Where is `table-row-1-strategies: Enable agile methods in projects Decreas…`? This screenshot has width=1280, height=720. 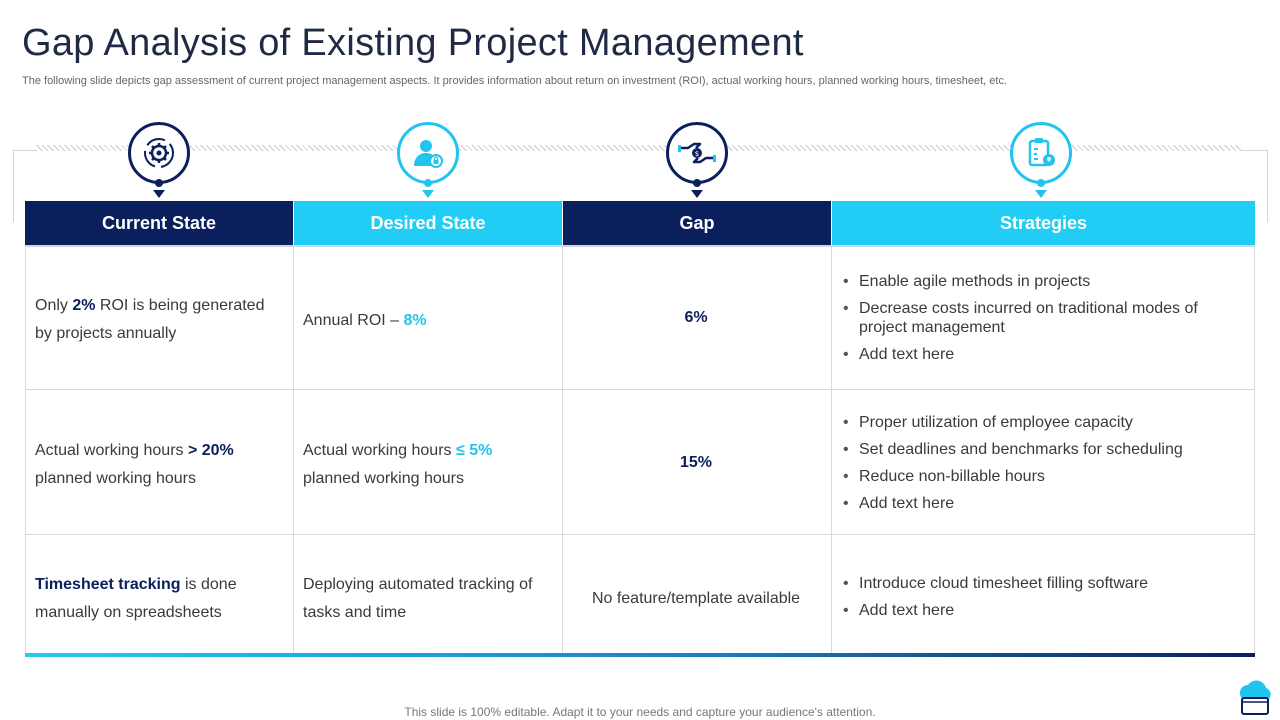 table-row-1-strategies: Enable agile methods in projects Decreas… is located at coordinates (1038, 322).